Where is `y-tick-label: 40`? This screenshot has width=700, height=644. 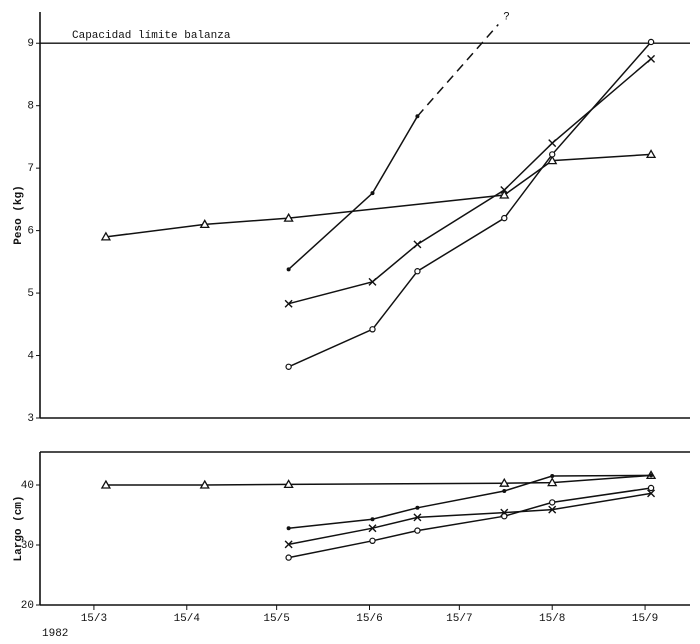
y-tick-label: 40 is located at coordinates (27, 486).